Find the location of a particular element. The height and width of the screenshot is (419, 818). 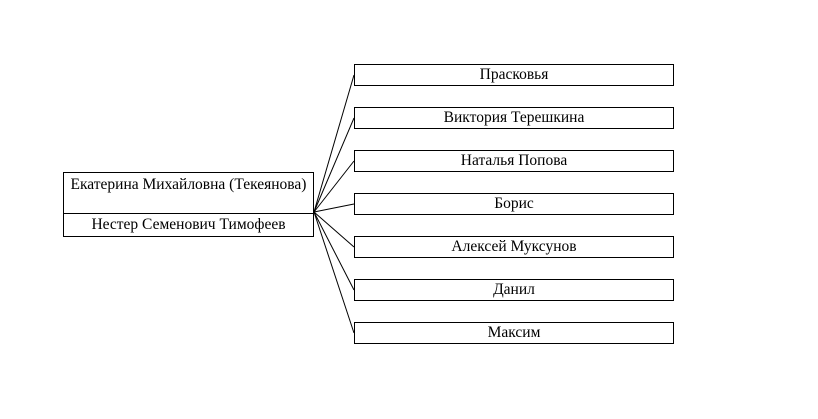

child-box-3: Наталья Попова is located at coordinates (514, 161).